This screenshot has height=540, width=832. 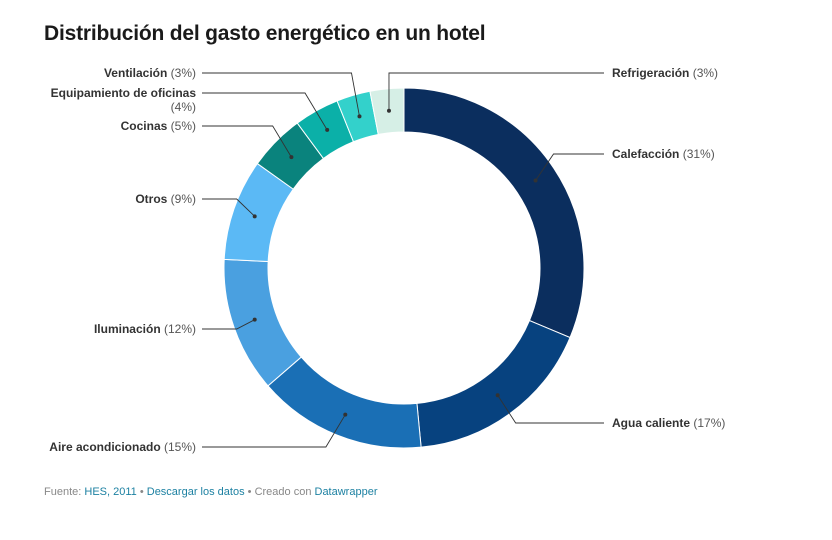 I want to click on slice-label-aire-acondicionado: Aire acondicionado (15%), so click(x=122, y=447).